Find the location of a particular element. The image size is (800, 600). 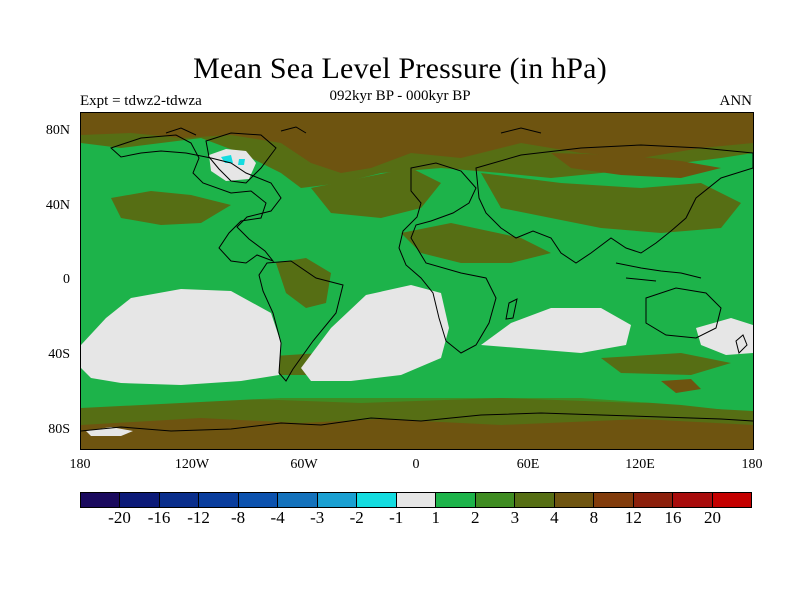

field-grey-greenland is located at coordinates (232, 165).